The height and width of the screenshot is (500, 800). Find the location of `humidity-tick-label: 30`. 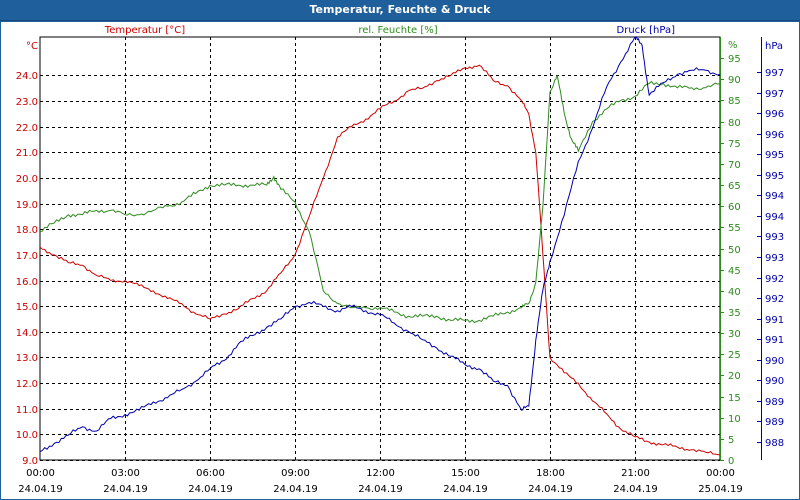

humidity-tick-label: 30 is located at coordinates (734, 334).